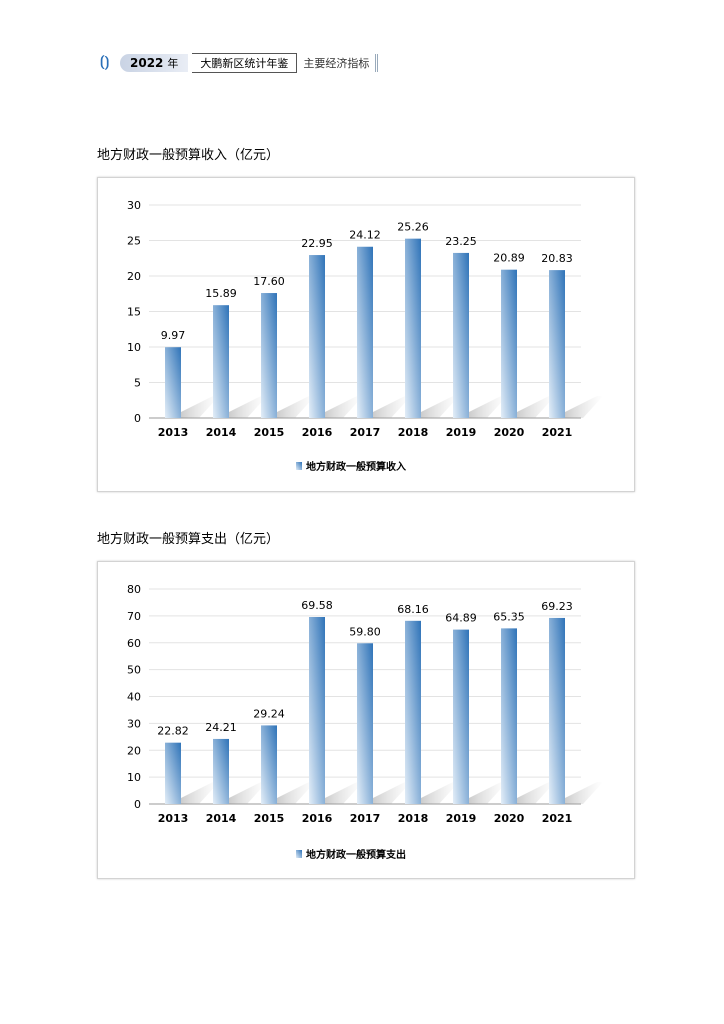 This screenshot has width=724, height=1024. What do you see at coordinates (134, 697) in the screenshot?
I see `y-tick-label: 40` at bounding box center [134, 697].